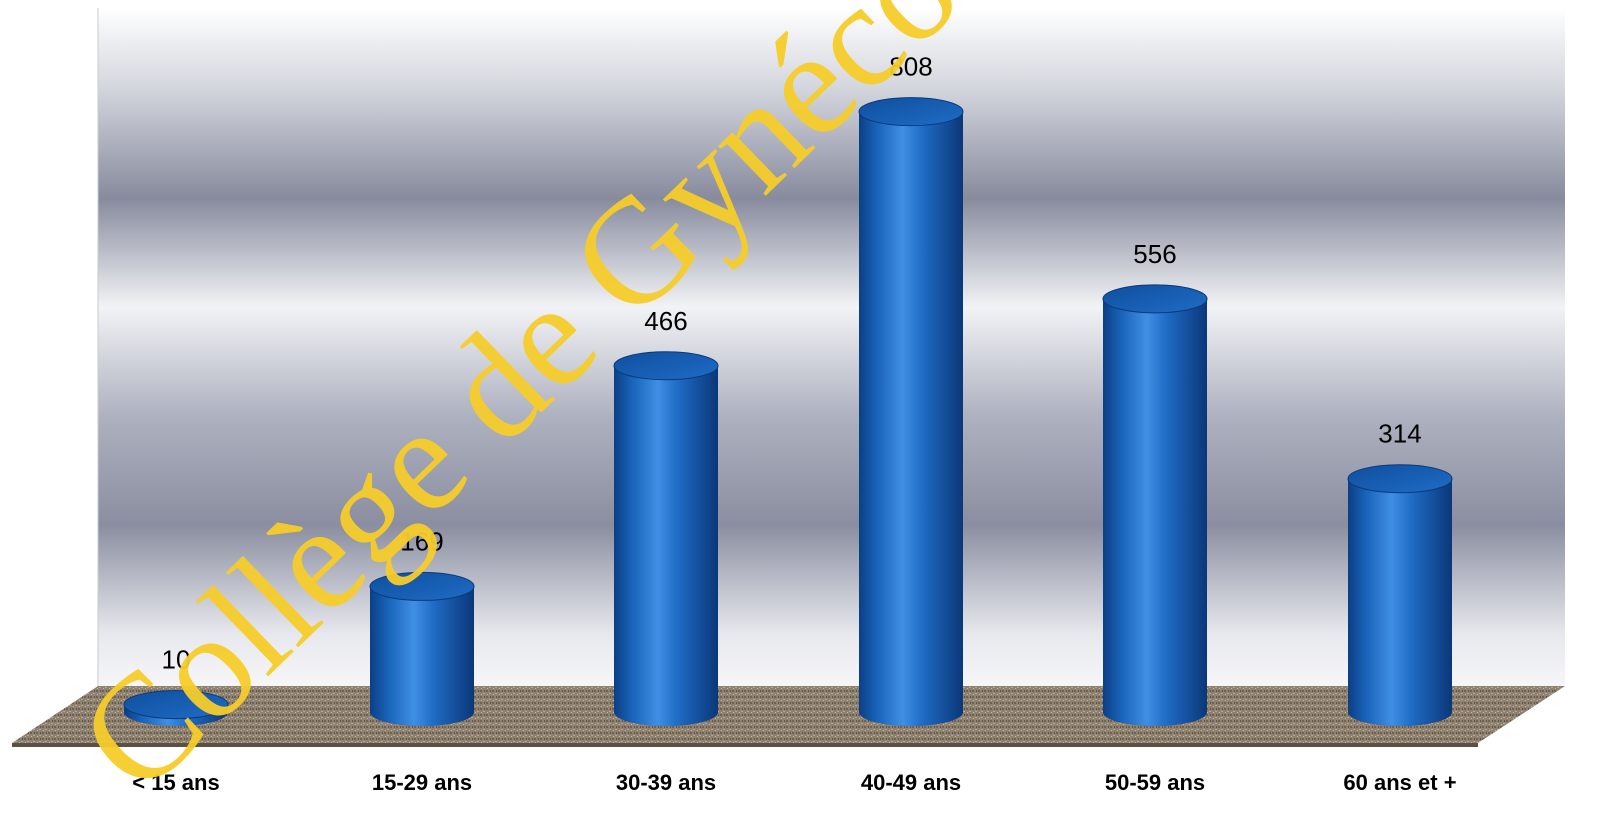  I want to click on value-label: 466, so click(665, 321).